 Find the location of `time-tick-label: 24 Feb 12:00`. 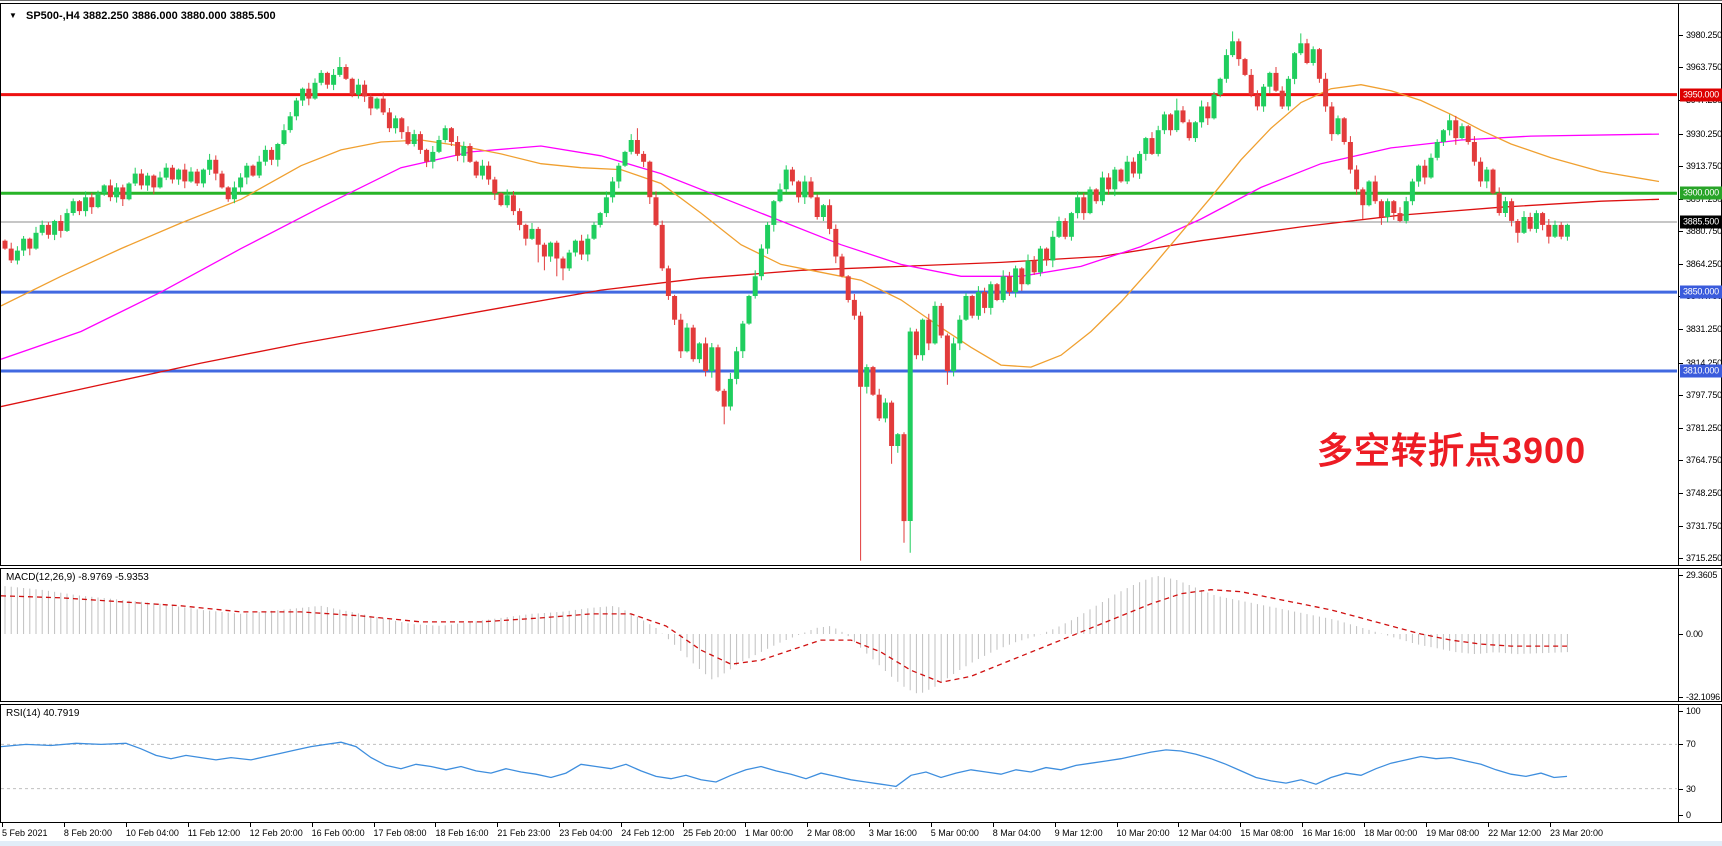

time-tick-label: 24 Feb 12:00 is located at coordinates (648, 833).